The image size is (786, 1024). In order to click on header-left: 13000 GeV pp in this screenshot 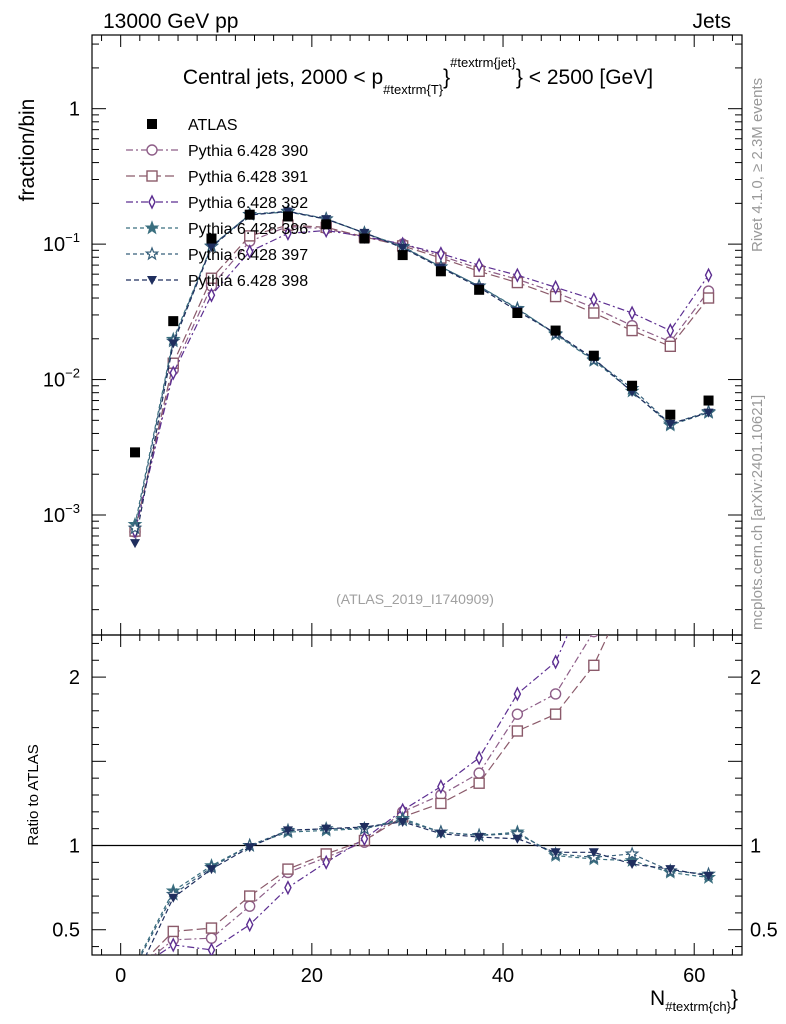, I will do `click(170, 21)`.